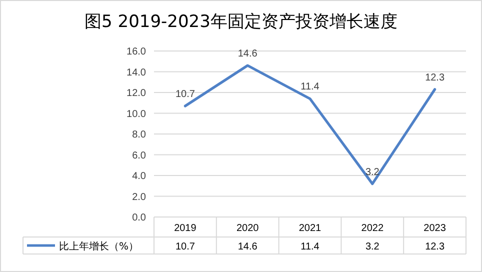 The image size is (482, 272). Describe the element at coordinates (185, 228) in the screenshot. I see `x-tick-label: 2019` at that location.